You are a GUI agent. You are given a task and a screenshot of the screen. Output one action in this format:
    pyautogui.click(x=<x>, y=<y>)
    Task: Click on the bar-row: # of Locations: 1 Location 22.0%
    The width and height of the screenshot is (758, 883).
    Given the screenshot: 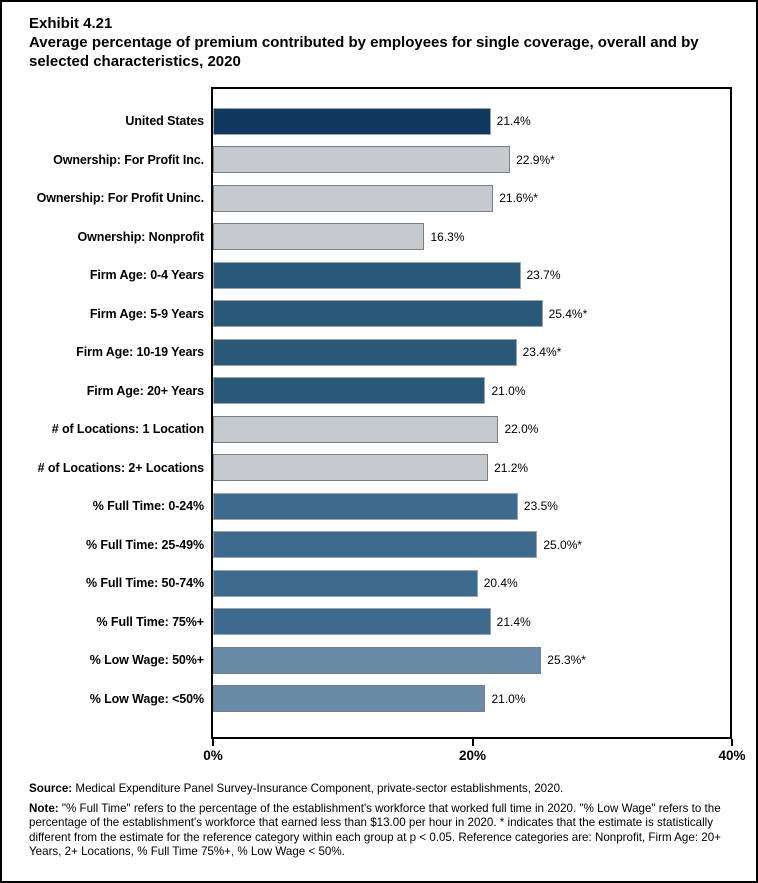 What is the action you would take?
    pyautogui.click(x=367, y=429)
    